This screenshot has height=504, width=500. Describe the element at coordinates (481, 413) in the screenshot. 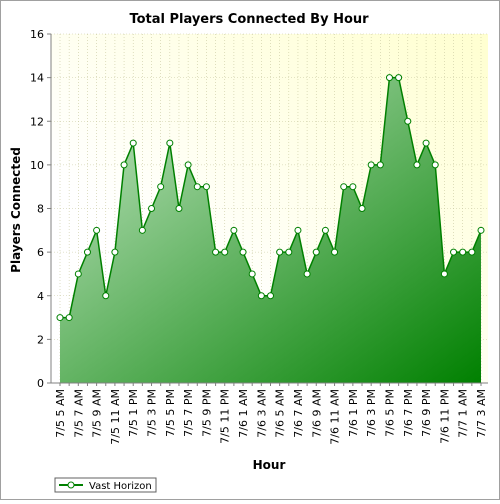

I see `x-tick-label: 7/7 3 AM` at that location.